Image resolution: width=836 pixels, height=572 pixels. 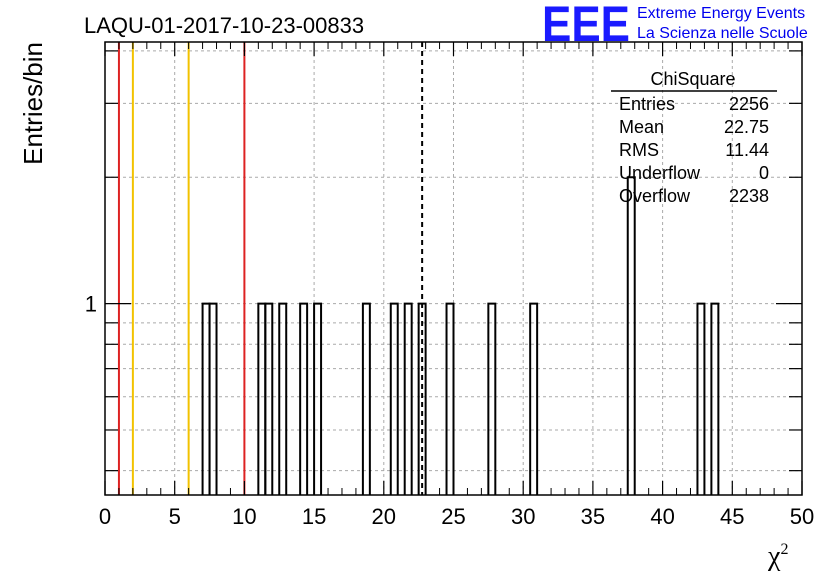 I want to click on x-tick-label: 10, so click(x=244, y=516).